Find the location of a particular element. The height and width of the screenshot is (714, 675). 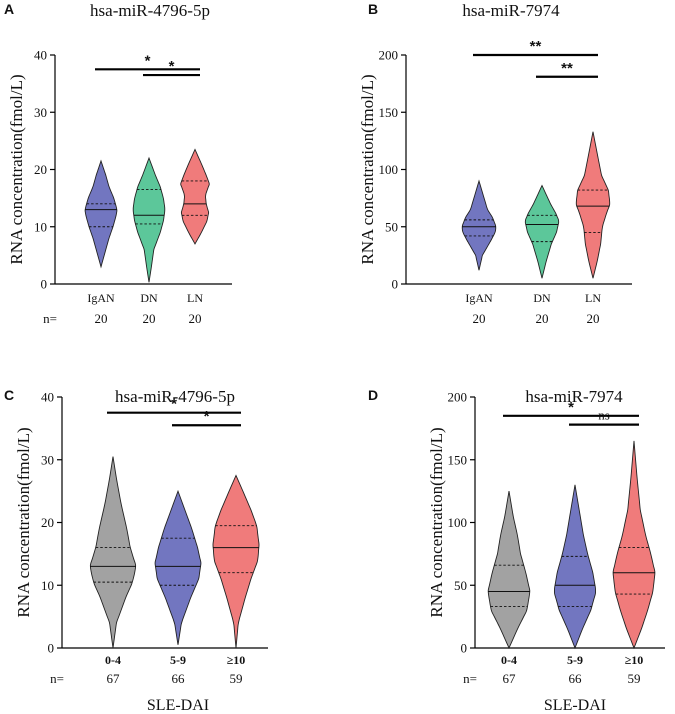

significance-label: ns is located at coordinates (604, 415).